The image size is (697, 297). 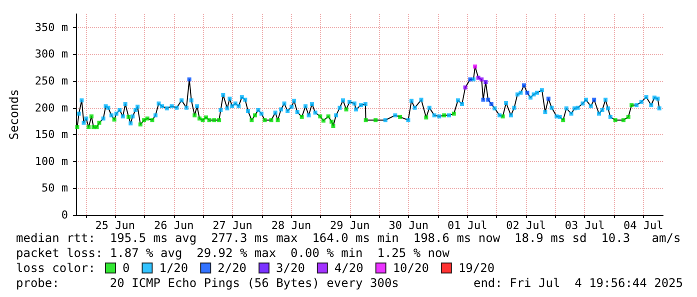 I want to click on text: end: Fri Jul 4 19:56:44 2025, so click(x=578, y=283).